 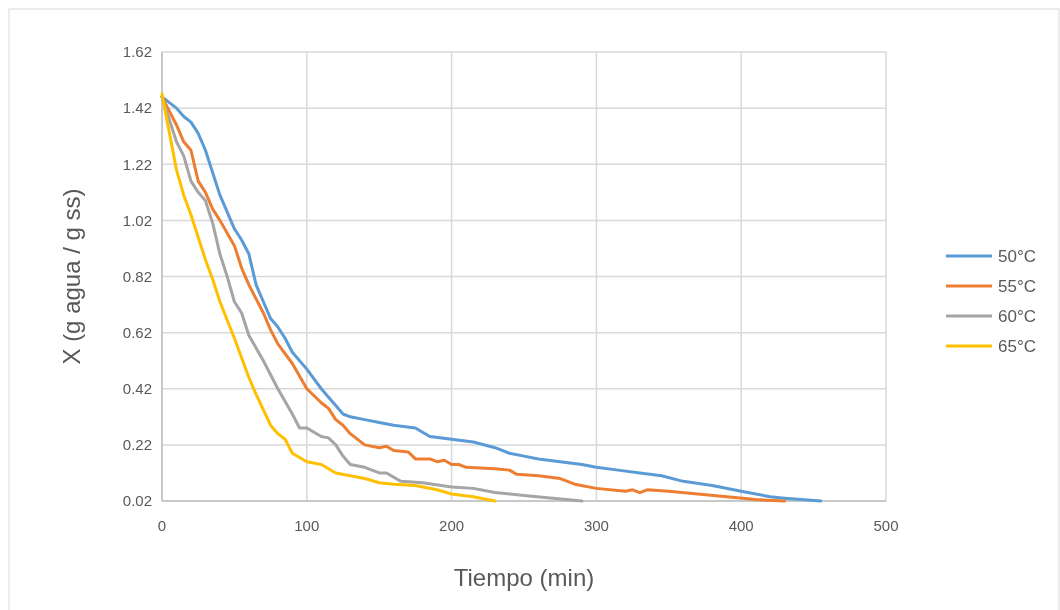 What do you see at coordinates (524, 577) in the screenshot?
I see `x-axis-title: Tiempo (min)` at bounding box center [524, 577].